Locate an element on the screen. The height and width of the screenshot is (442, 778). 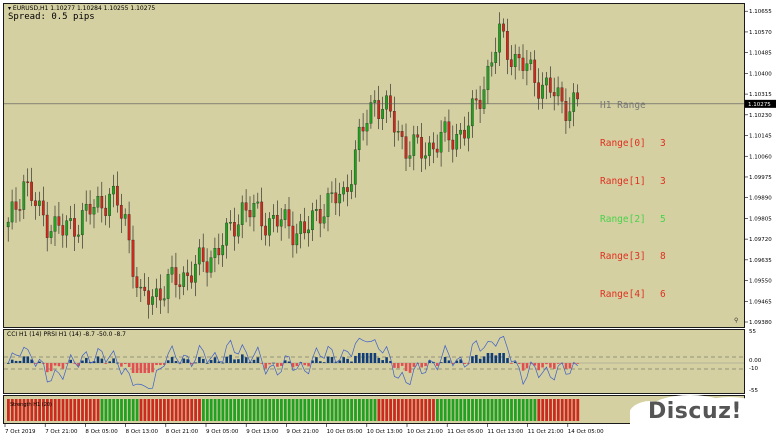
price-tick-label: 1.10570 is located at coordinates (760, 33).